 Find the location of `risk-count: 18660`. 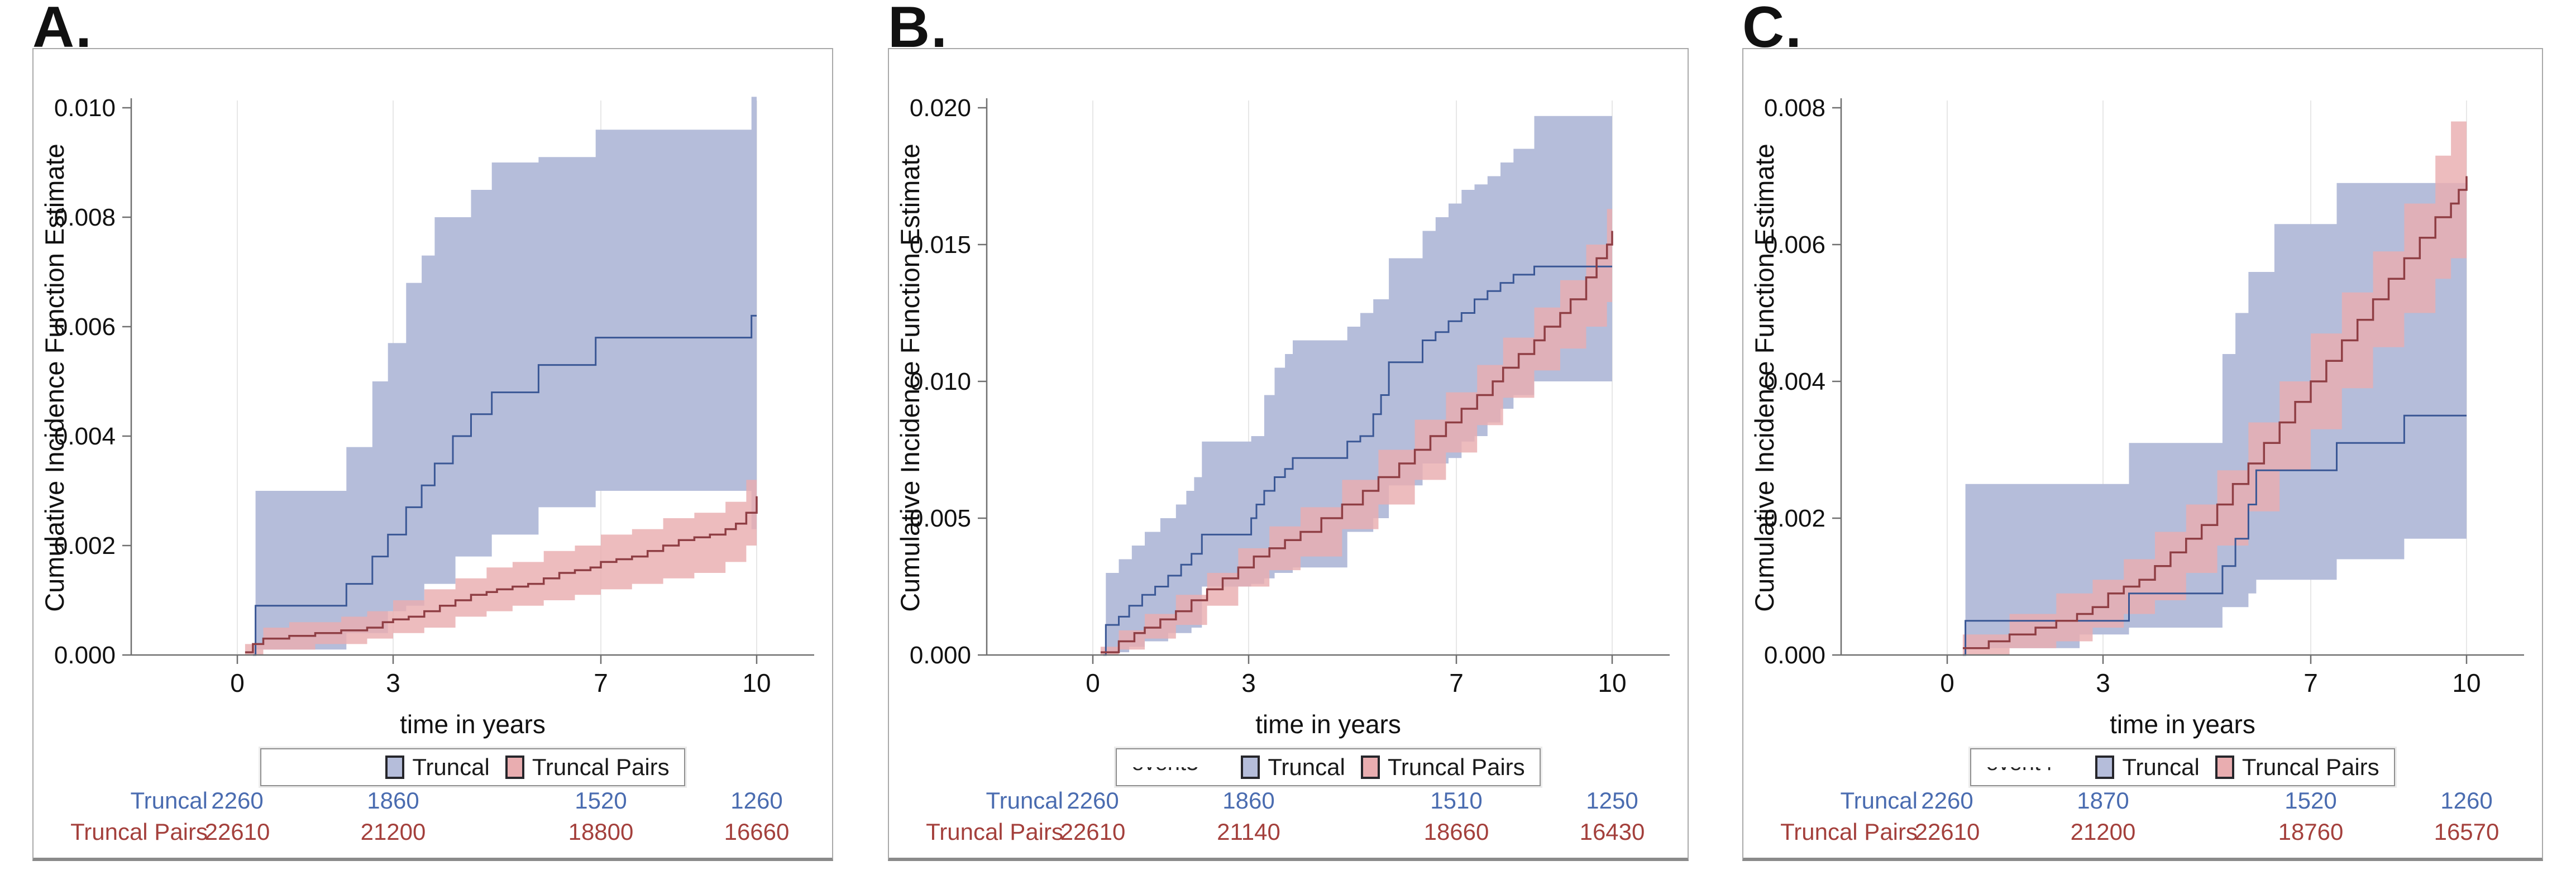

risk-count: 18660 is located at coordinates (1456, 832).